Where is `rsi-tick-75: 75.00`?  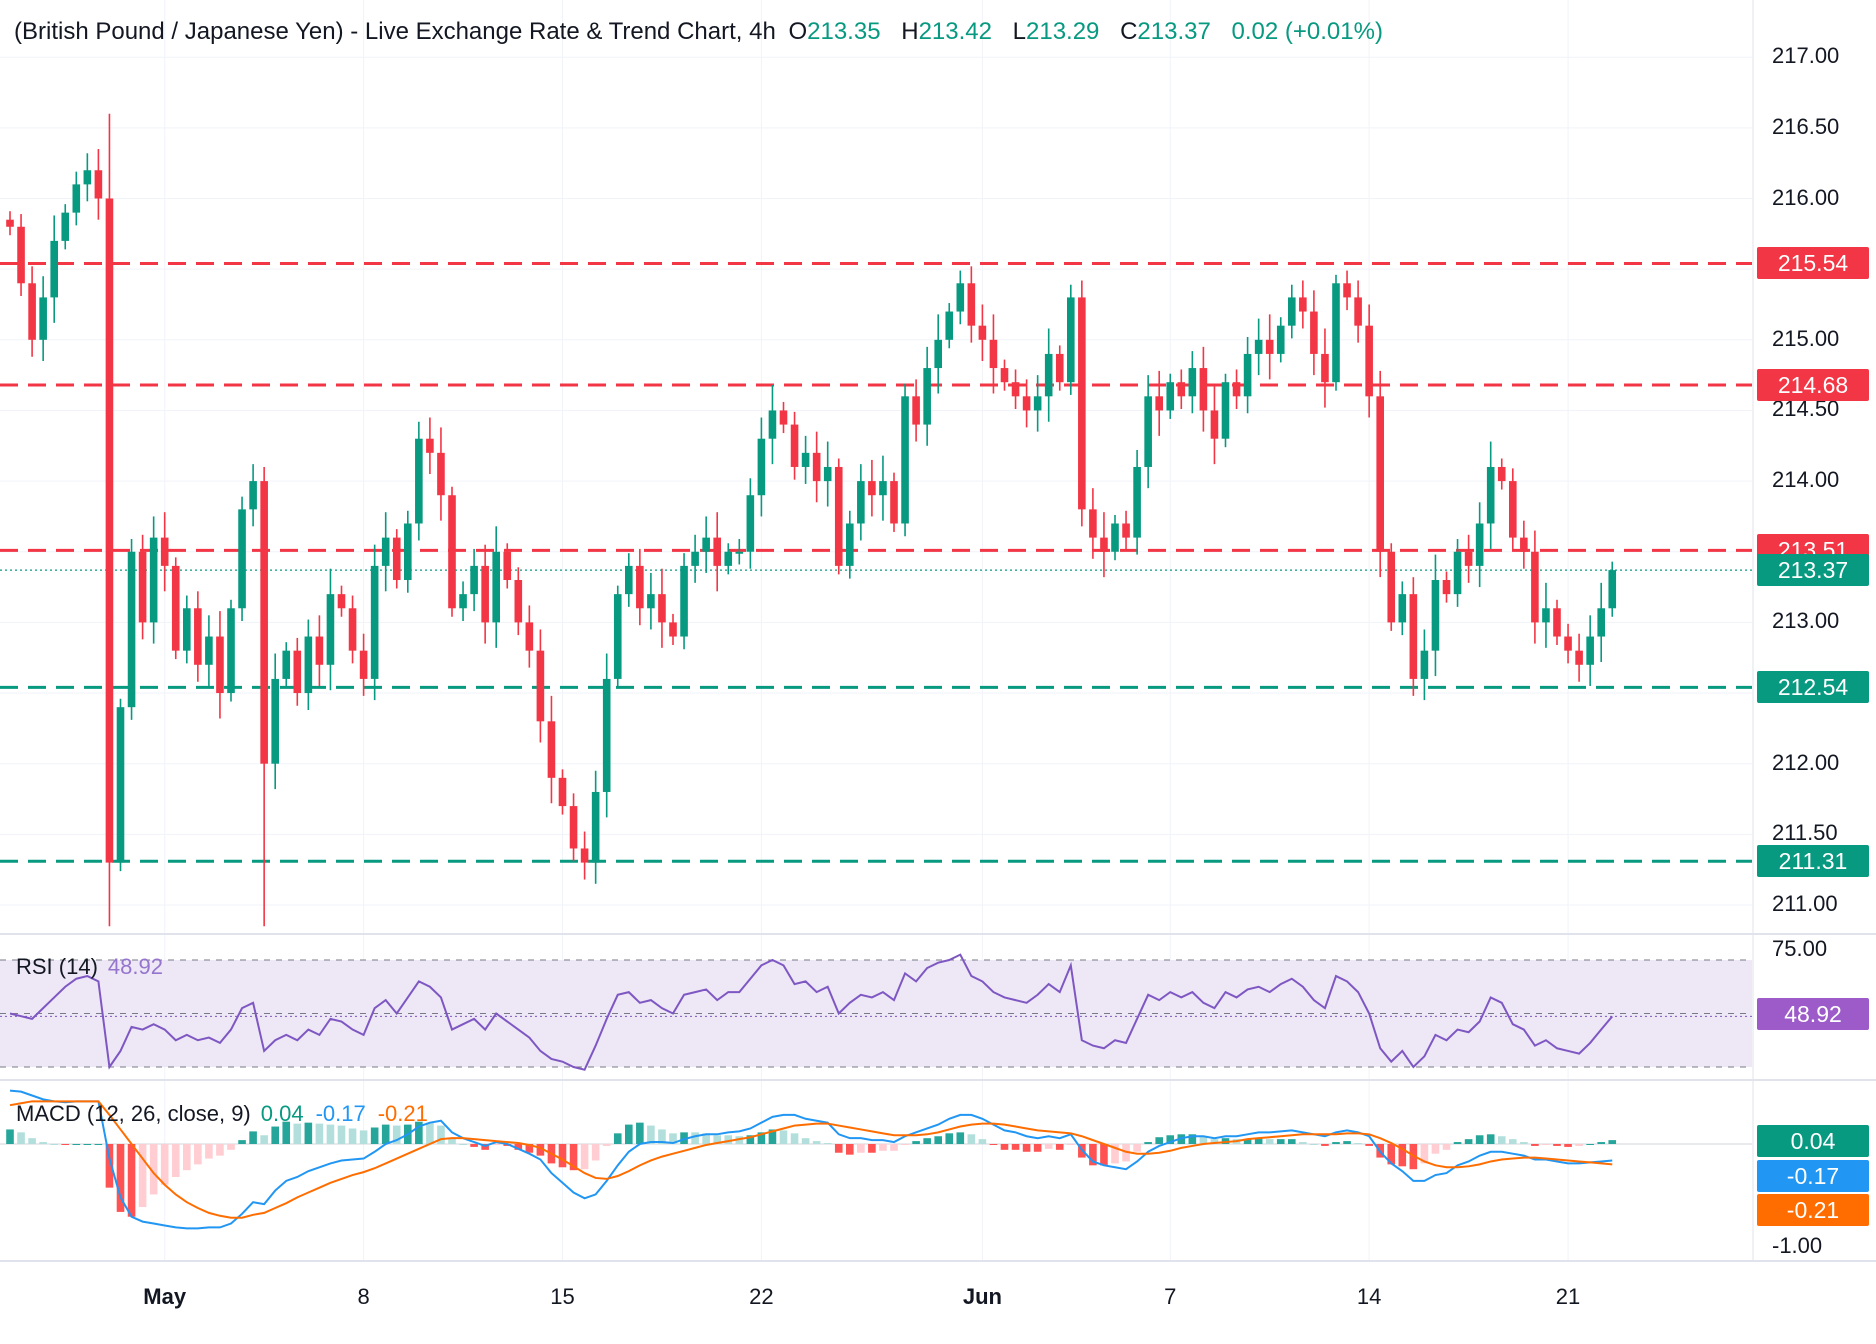 rsi-tick-75: 75.00 is located at coordinates (1800, 948).